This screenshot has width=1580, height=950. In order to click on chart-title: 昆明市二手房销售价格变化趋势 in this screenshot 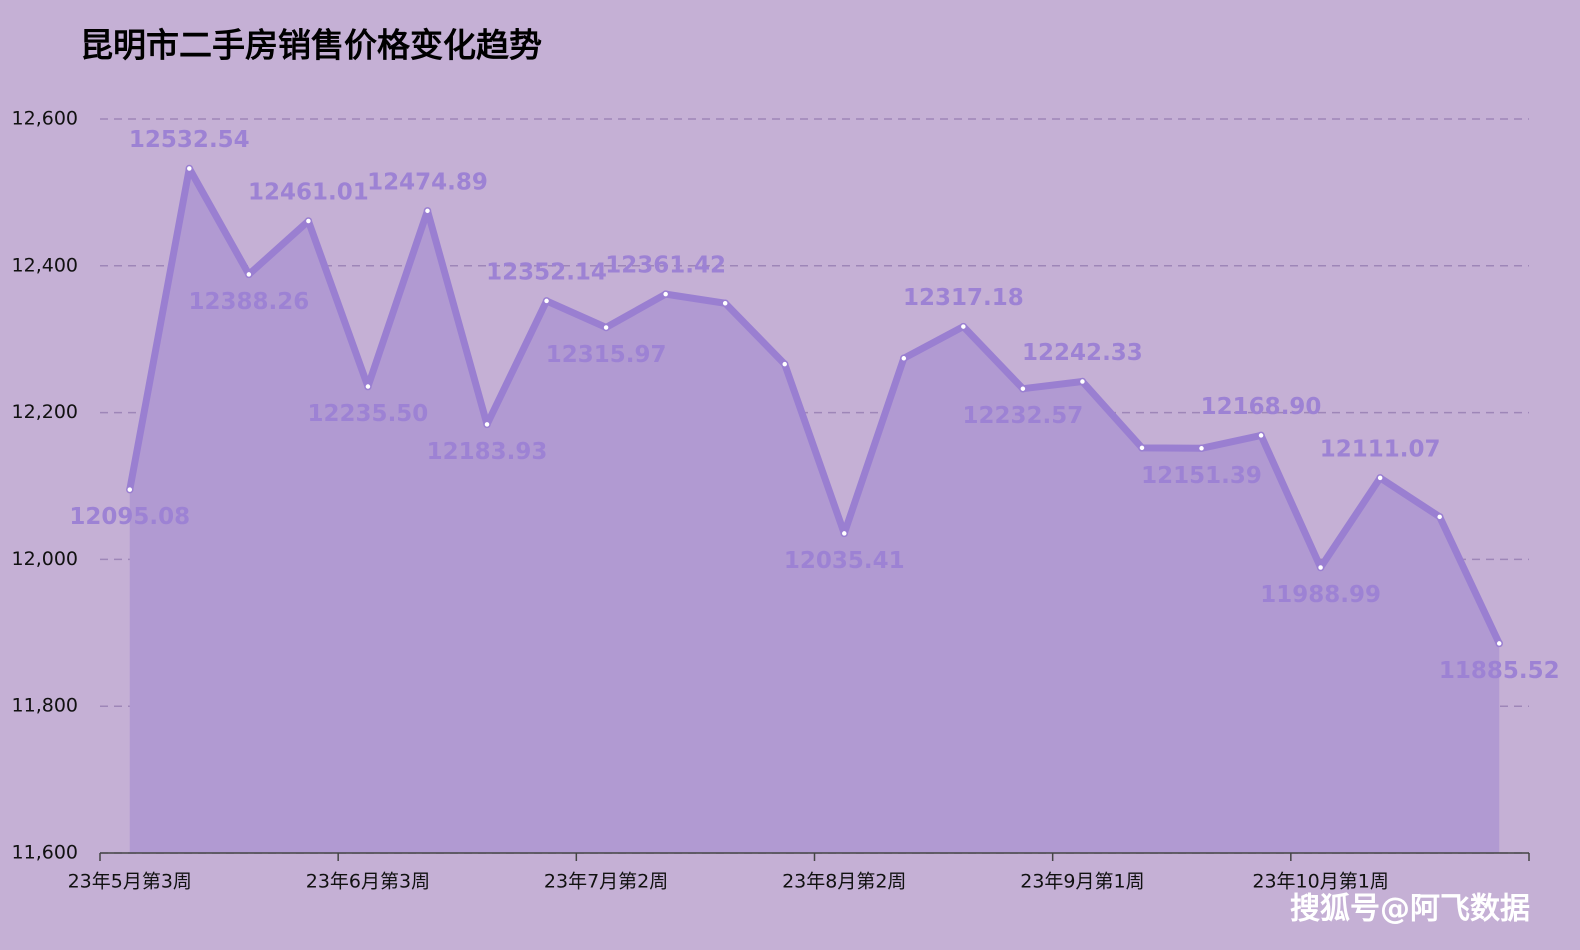, I will do `click(311, 45)`.